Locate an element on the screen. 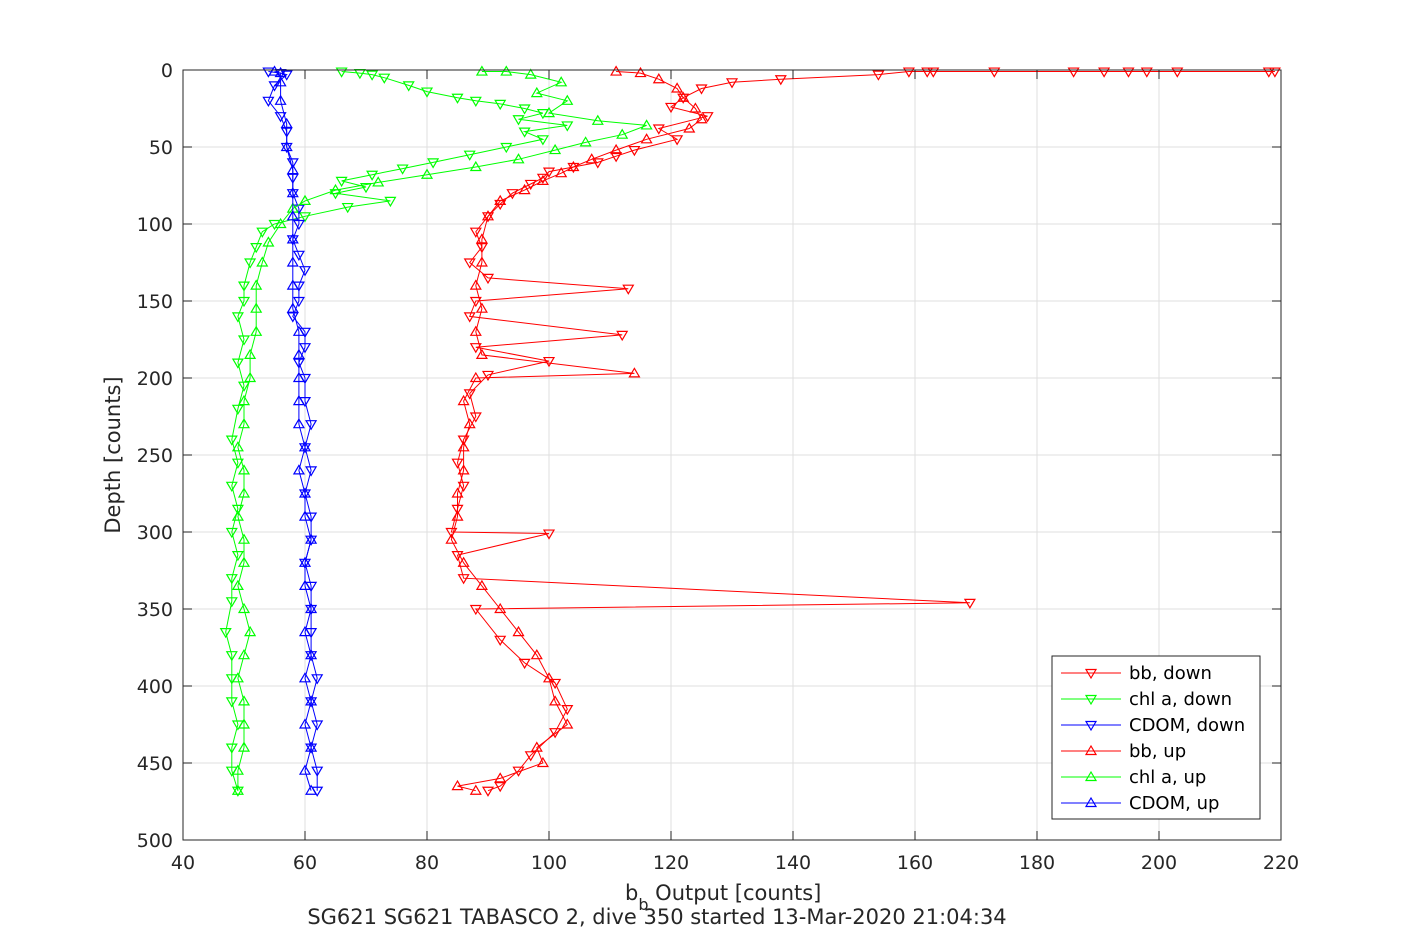 Image resolution: width=1417 pixels, height=945 pixels. legend-label: bb, down is located at coordinates (1170, 673).